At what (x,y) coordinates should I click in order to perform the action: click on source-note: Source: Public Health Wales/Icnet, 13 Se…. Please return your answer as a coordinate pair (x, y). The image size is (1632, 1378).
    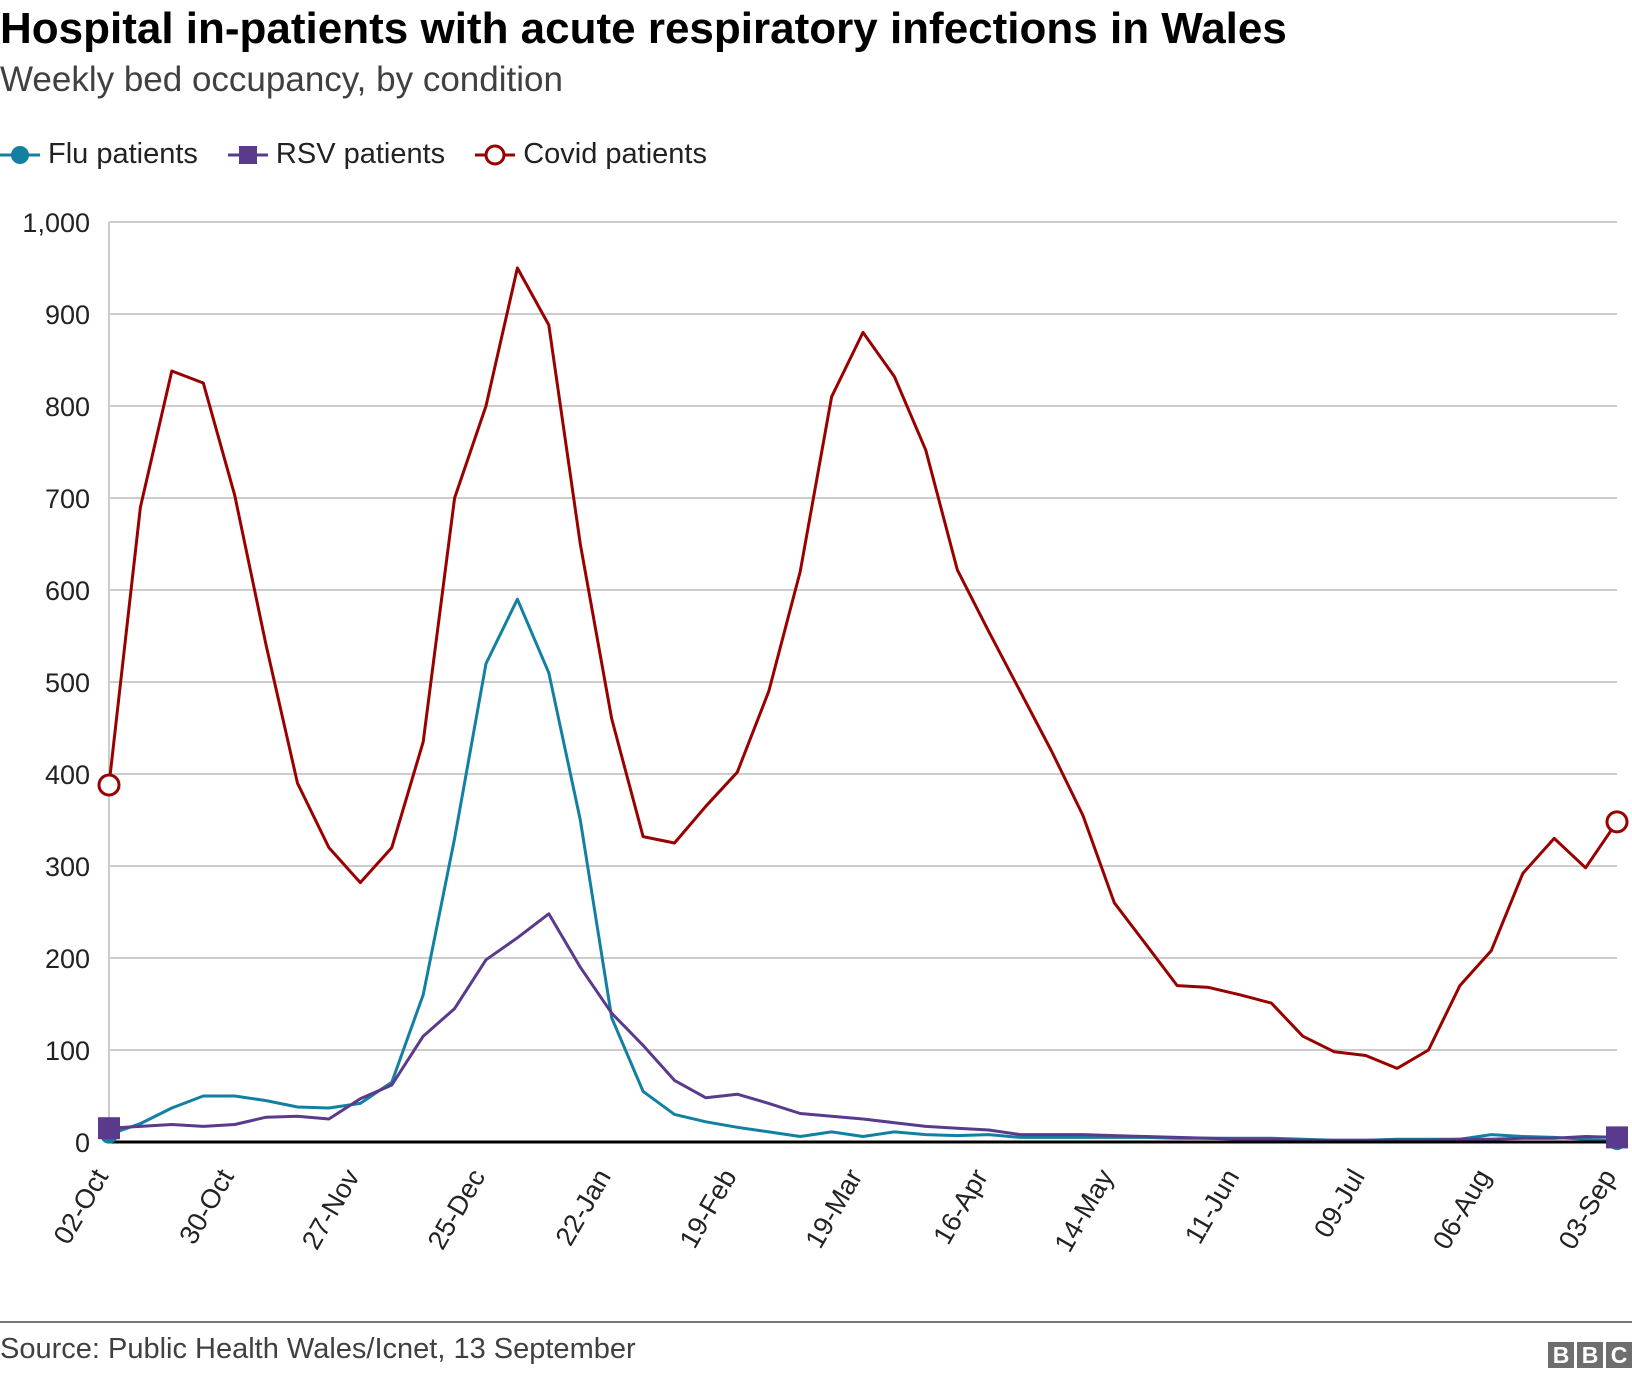
    Looking at the image, I should click on (318, 1349).